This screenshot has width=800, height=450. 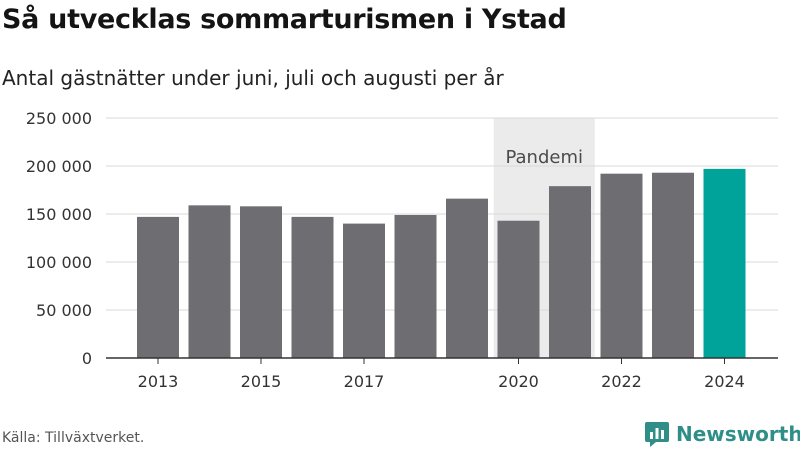 What do you see at coordinates (59, 262) in the screenshot?
I see `y-tick-label: 100 000` at bounding box center [59, 262].